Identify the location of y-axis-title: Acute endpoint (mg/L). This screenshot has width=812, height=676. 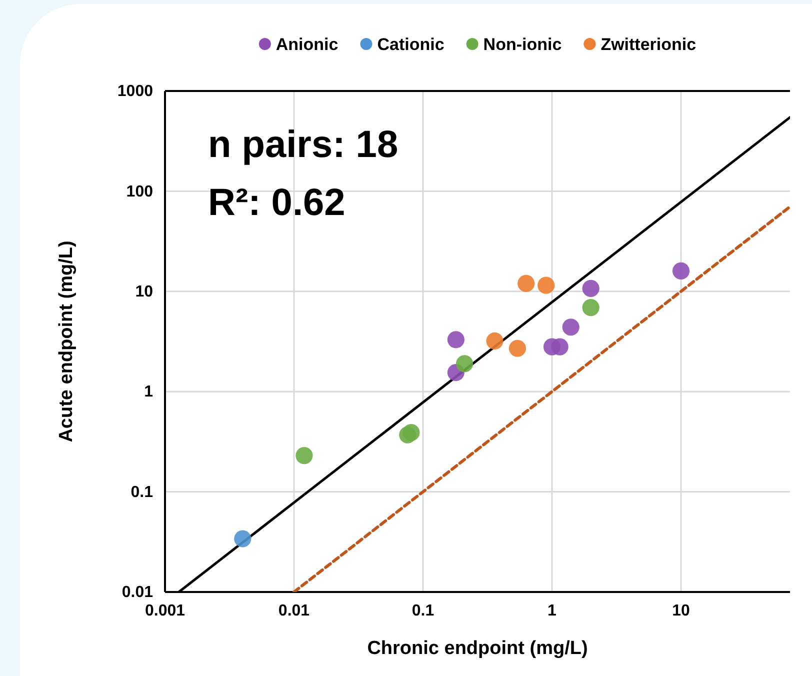
(66, 341).